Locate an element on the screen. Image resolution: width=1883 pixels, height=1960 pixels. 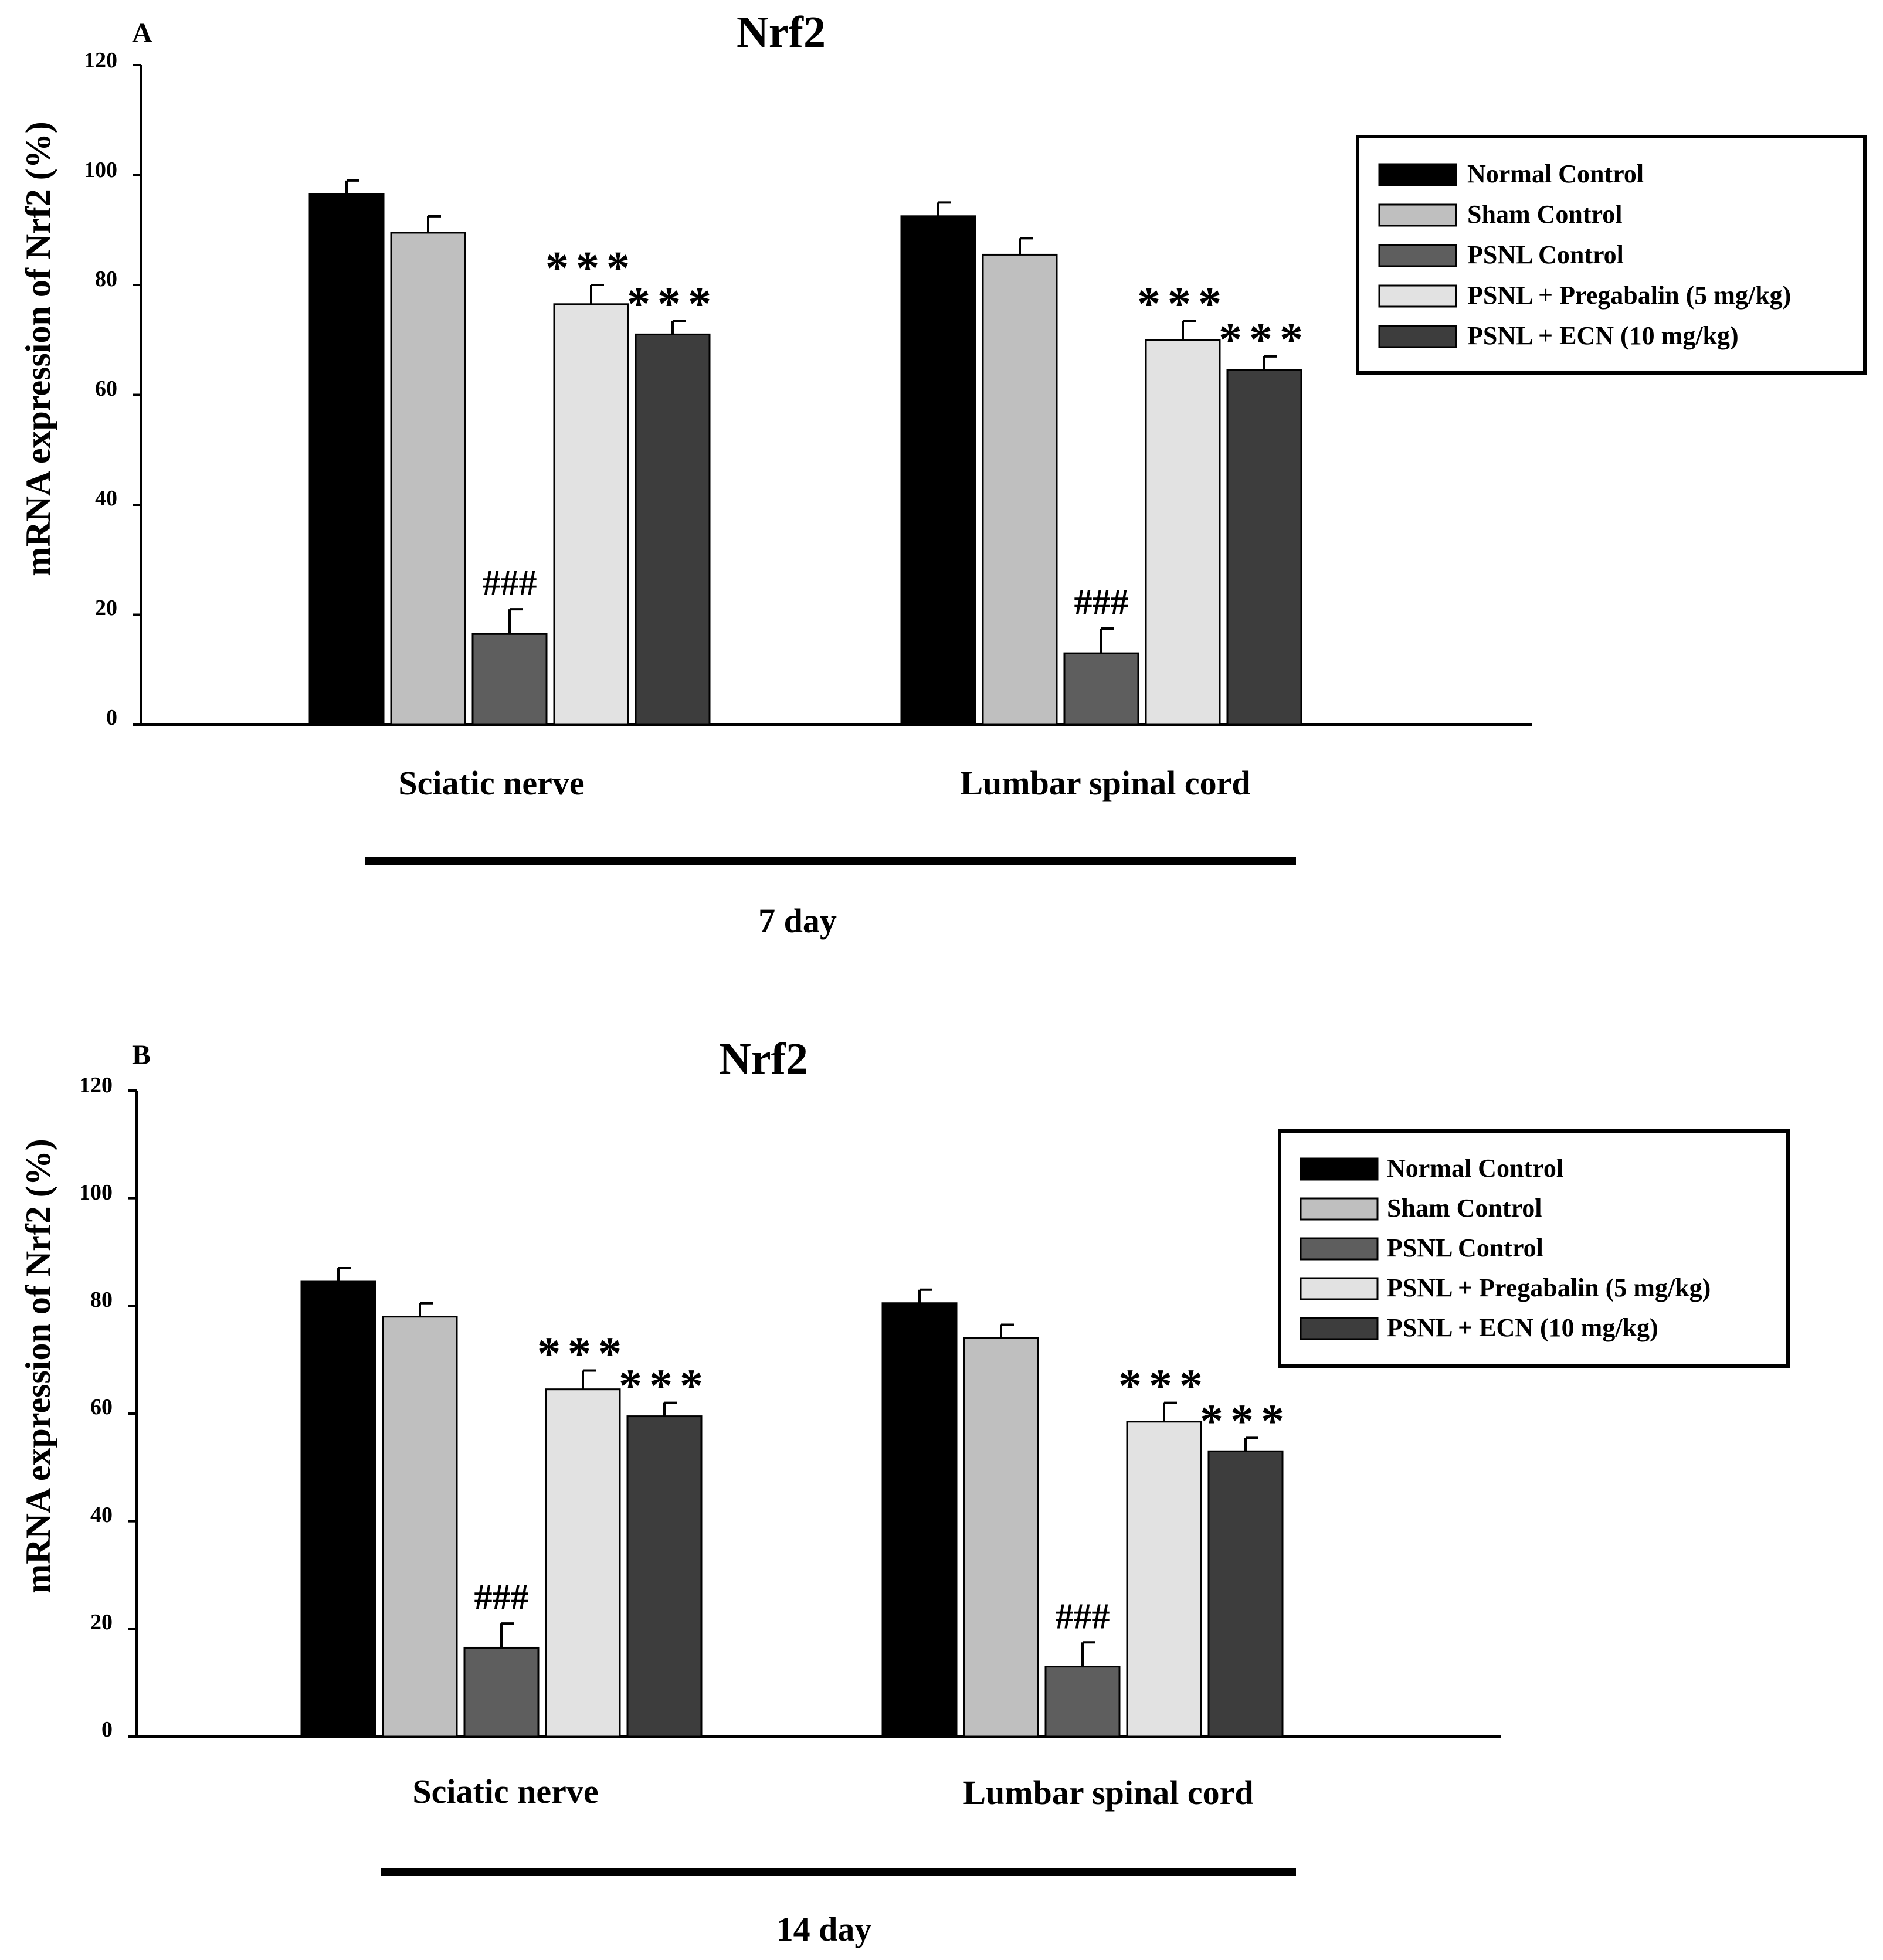
panel-a-y-axis-label: mRNA expression of Nrf2 (%) is located at coordinates (38, 348).